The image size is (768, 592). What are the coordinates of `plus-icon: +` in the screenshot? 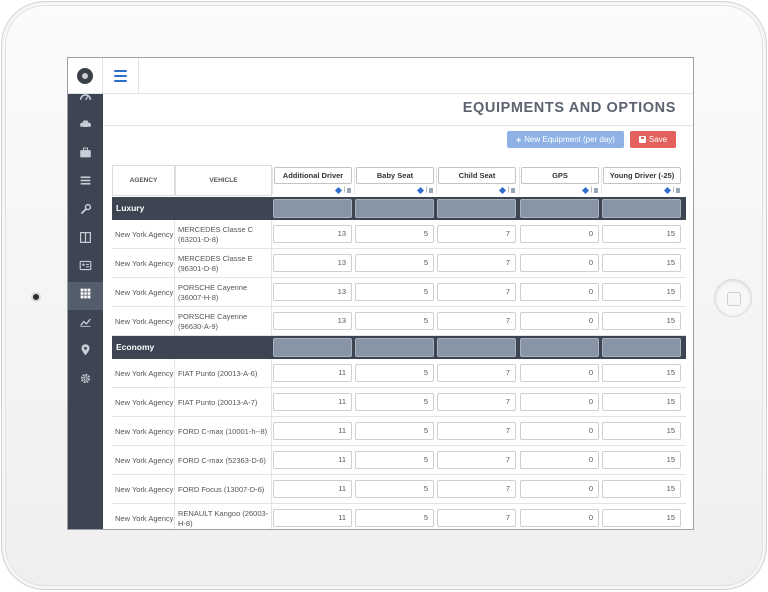 It's located at (519, 139).